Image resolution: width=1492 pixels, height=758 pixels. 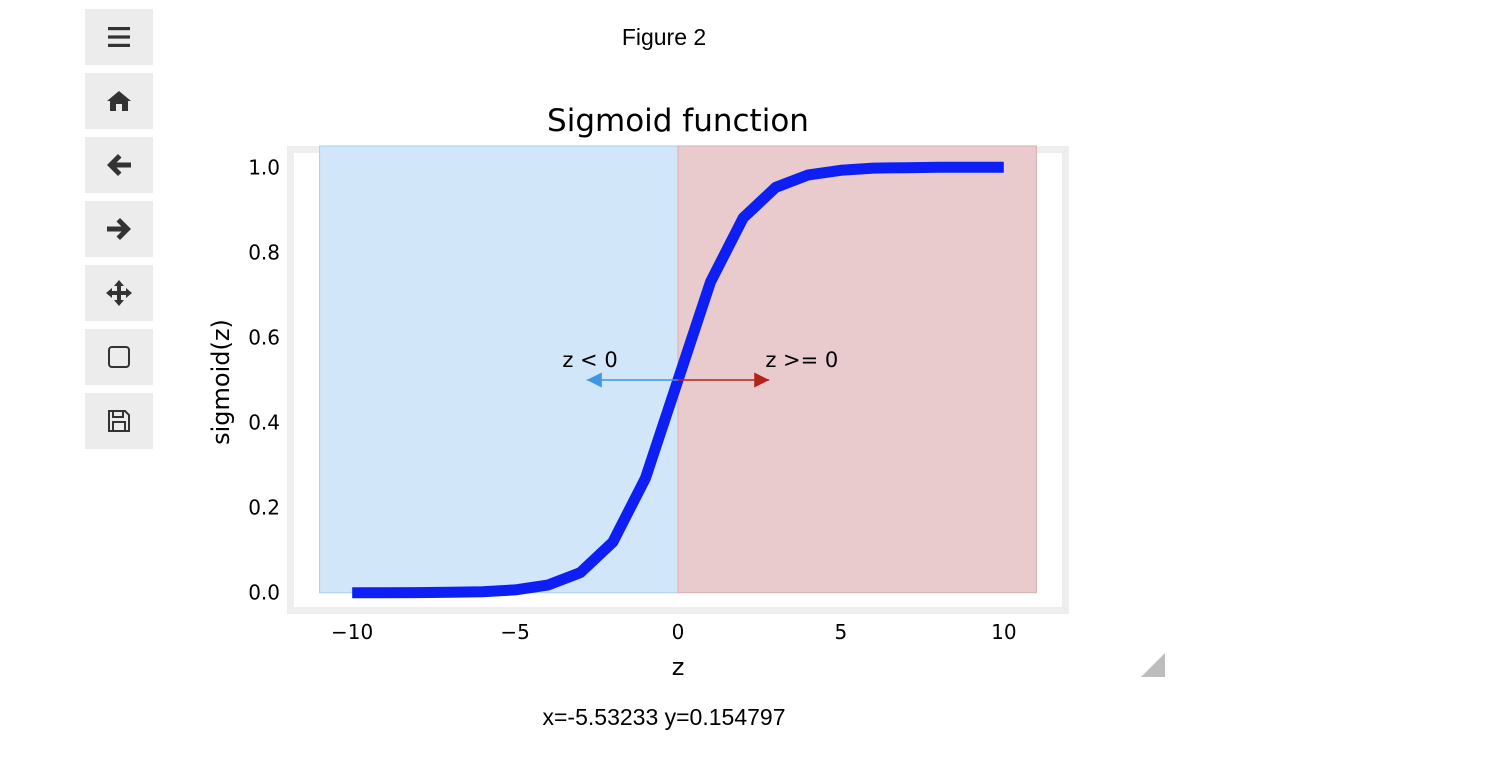 I want to click on resize-handle, so click(x=1153, y=665).